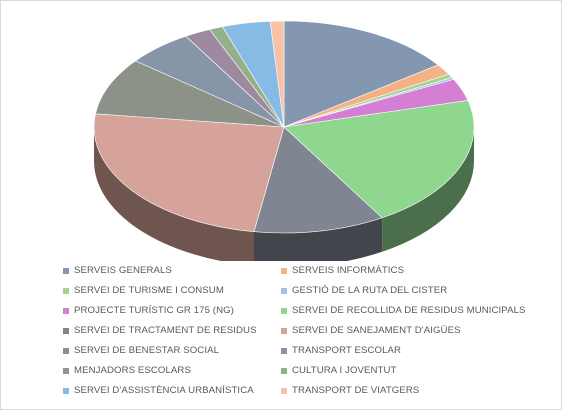  I want to click on legend-label: SERVEI DE TURISME I CONSUM, so click(149, 290).